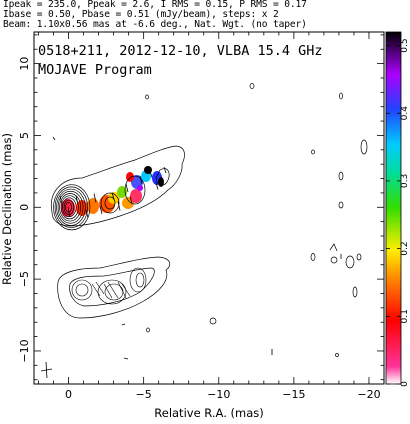 The height and width of the screenshot is (424, 410). What do you see at coordinates (405, 113) in the screenshot?
I see `colorbar-tick-label: 0.4` at bounding box center [405, 113].